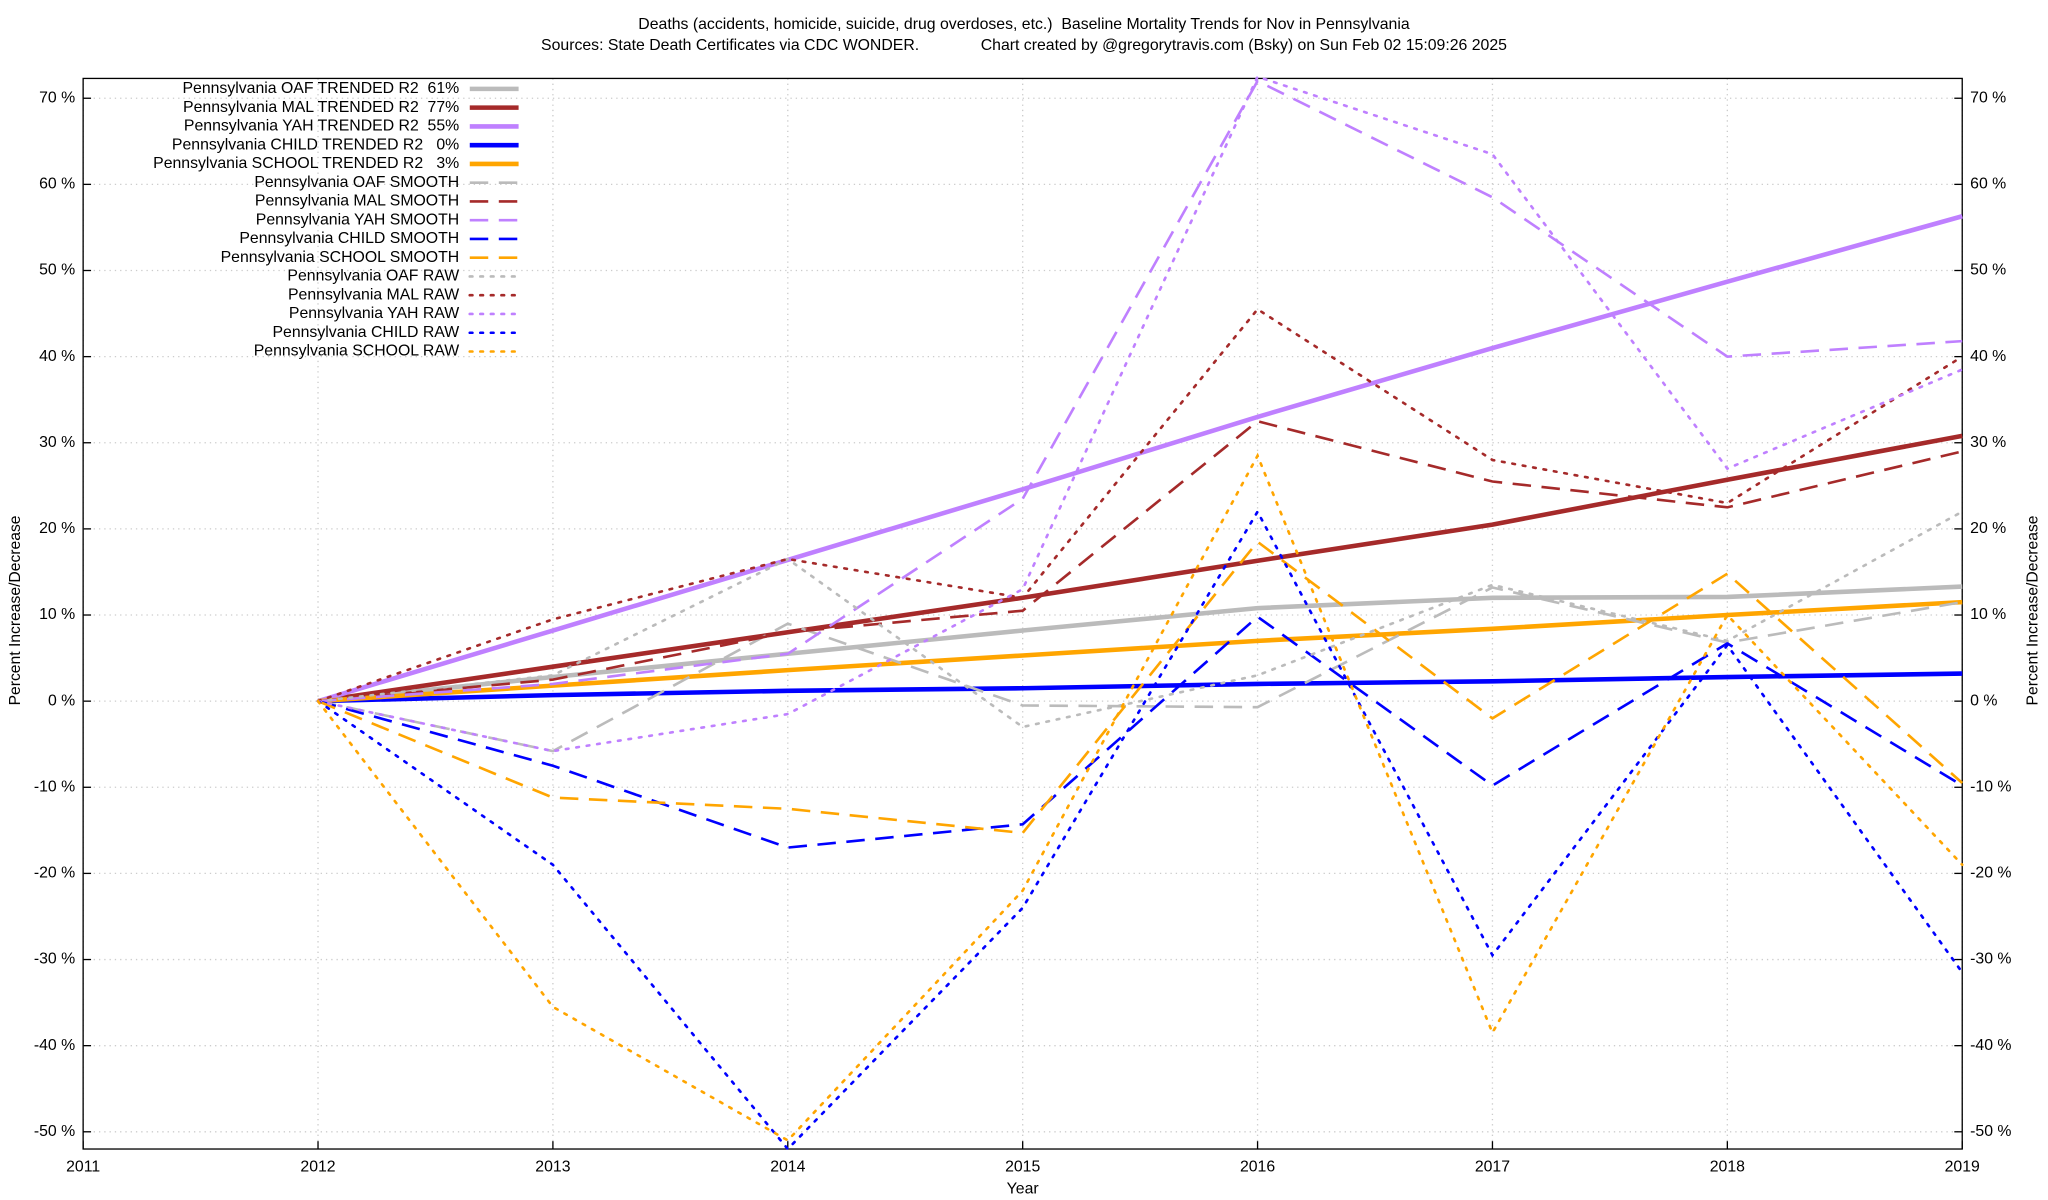 This screenshot has width=2048, height=1200. Describe the element at coordinates (54, 959) in the screenshot. I see `y-tick-label: -30 %` at that location.